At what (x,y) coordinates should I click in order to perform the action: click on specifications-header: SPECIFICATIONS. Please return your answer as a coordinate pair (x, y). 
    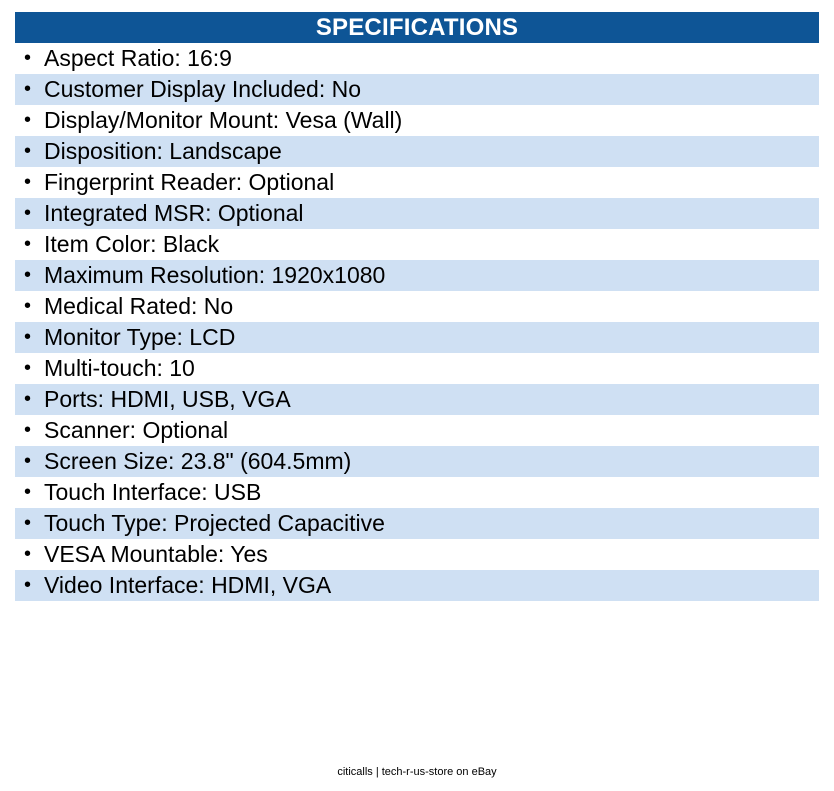
    Looking at the image, I should click on (417, 27).